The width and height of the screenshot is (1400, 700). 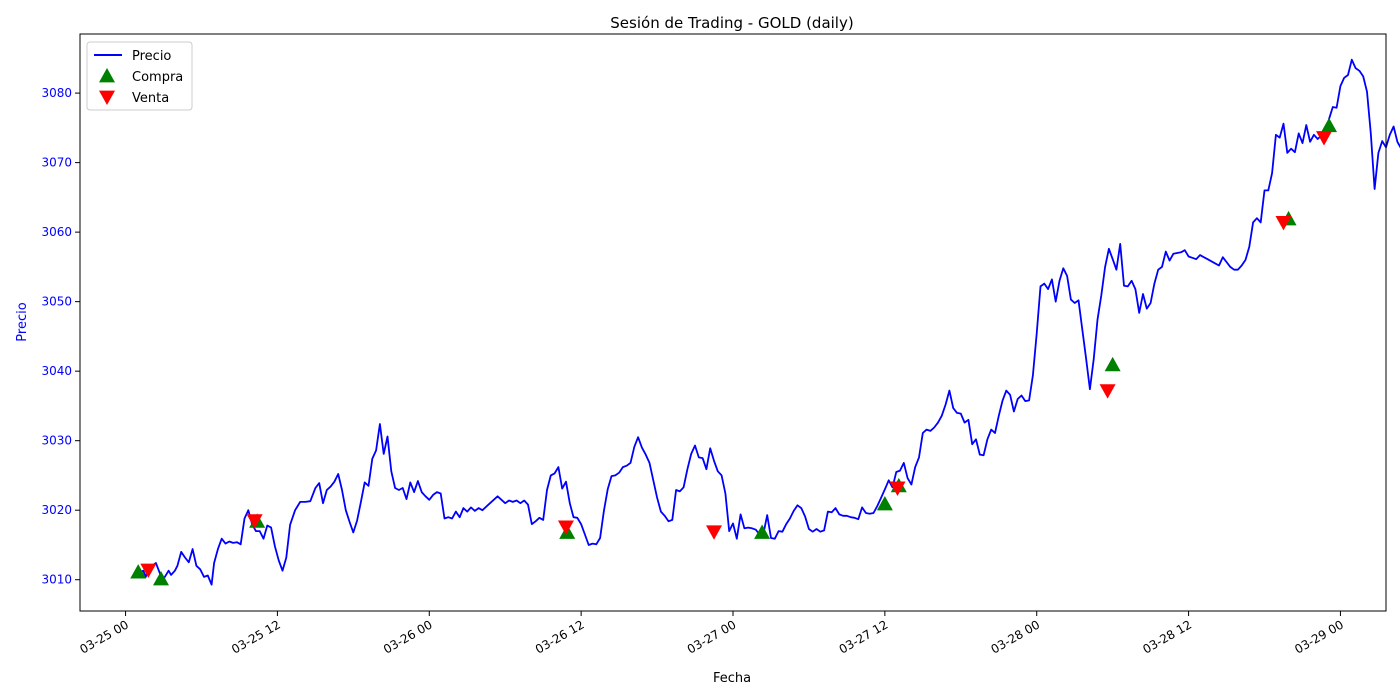 What do you see at coordinates (56, 232) in the screenshot?
I see `y-tick-label: 3060` at bounding box center [56, 232].